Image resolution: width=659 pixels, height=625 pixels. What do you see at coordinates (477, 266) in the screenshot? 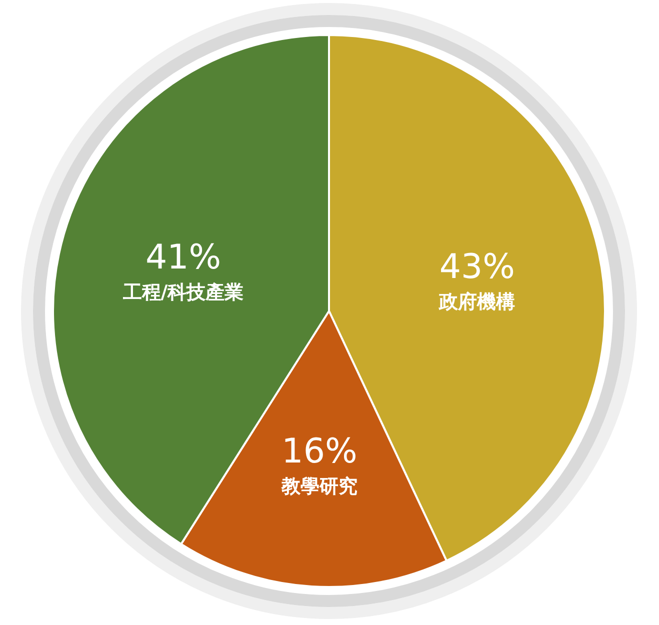
I see `data-label: 43%` at bounding box center [477, 266].